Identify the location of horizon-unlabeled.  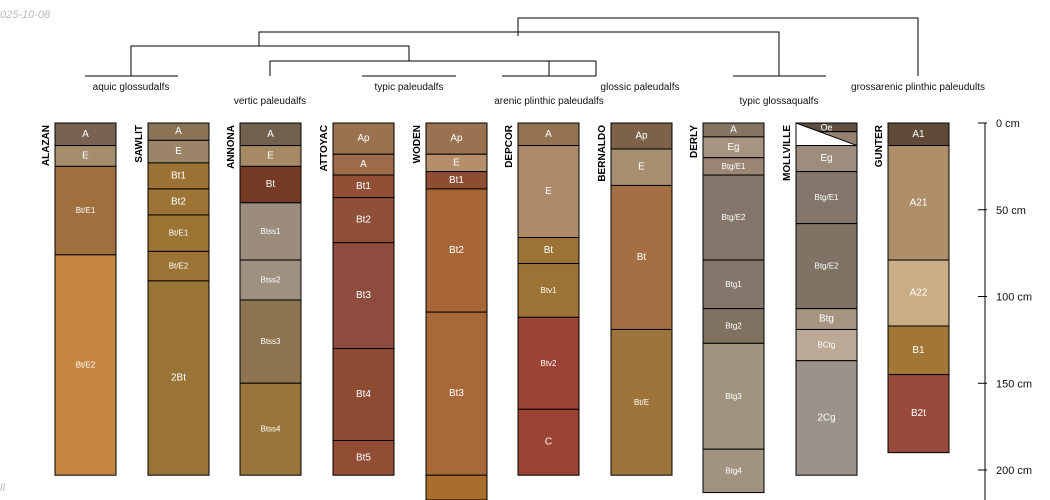
(456, 487).